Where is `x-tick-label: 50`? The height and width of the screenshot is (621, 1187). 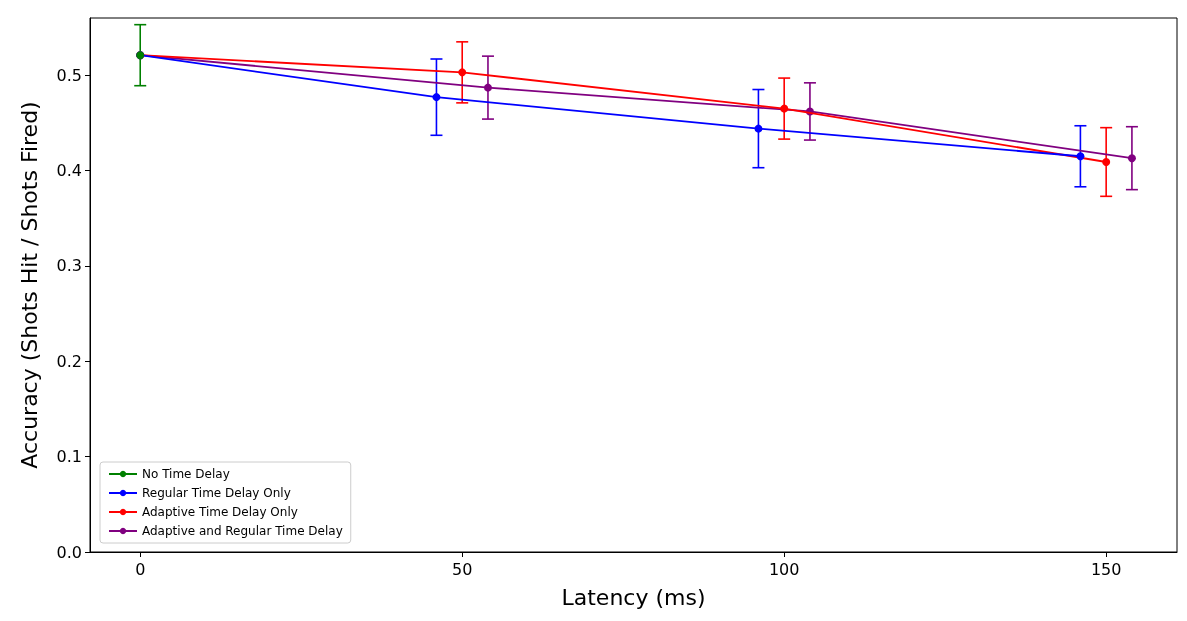
x-tick-label: 50 is located at coordinates (462, 569).